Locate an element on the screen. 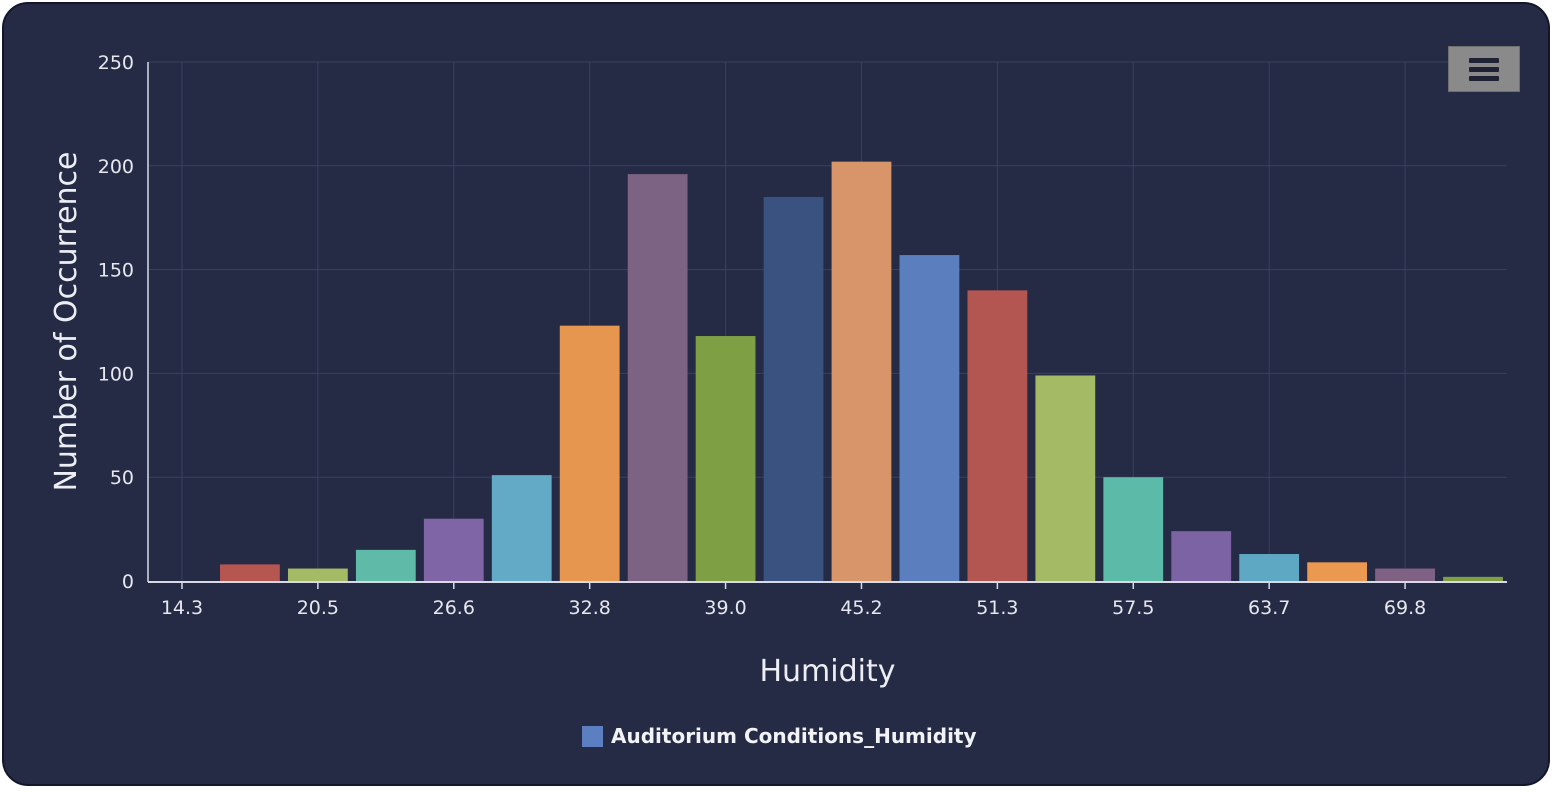 This screenshot has width=1556, height=792. x-tick-label: 26.6 is located at coordinates (454, 608).